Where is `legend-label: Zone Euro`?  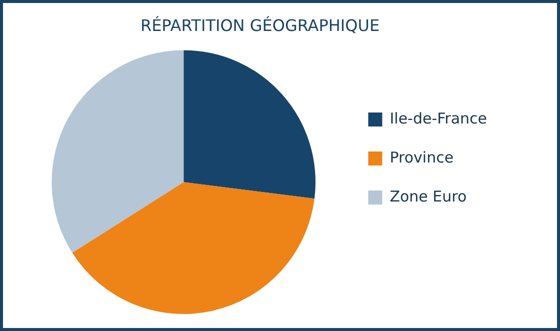
legend-label: Zone Euro is located at coordinates (428, 196).